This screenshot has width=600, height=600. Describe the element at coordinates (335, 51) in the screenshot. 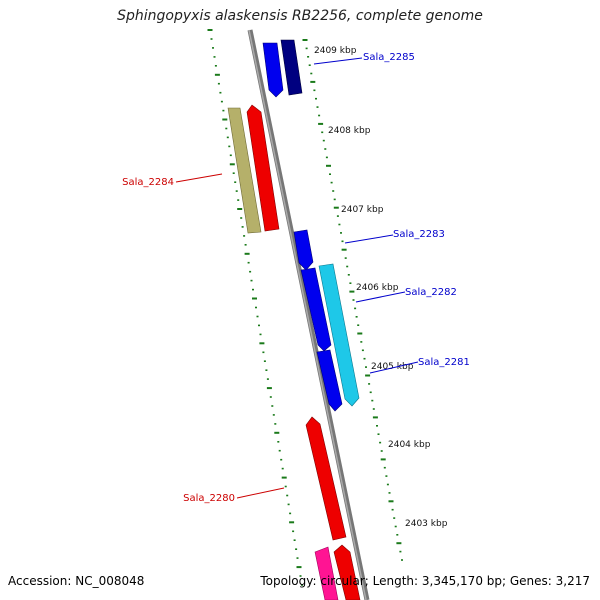

I see `kbp-label-2409: 2409 kbp` at that location.